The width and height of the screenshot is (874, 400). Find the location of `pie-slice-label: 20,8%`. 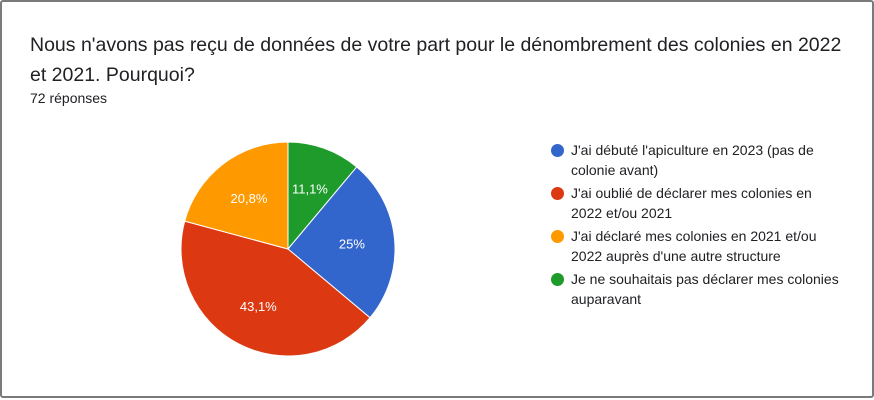

pie-slice-label: 20,8% is located at coordinates (249, 198).